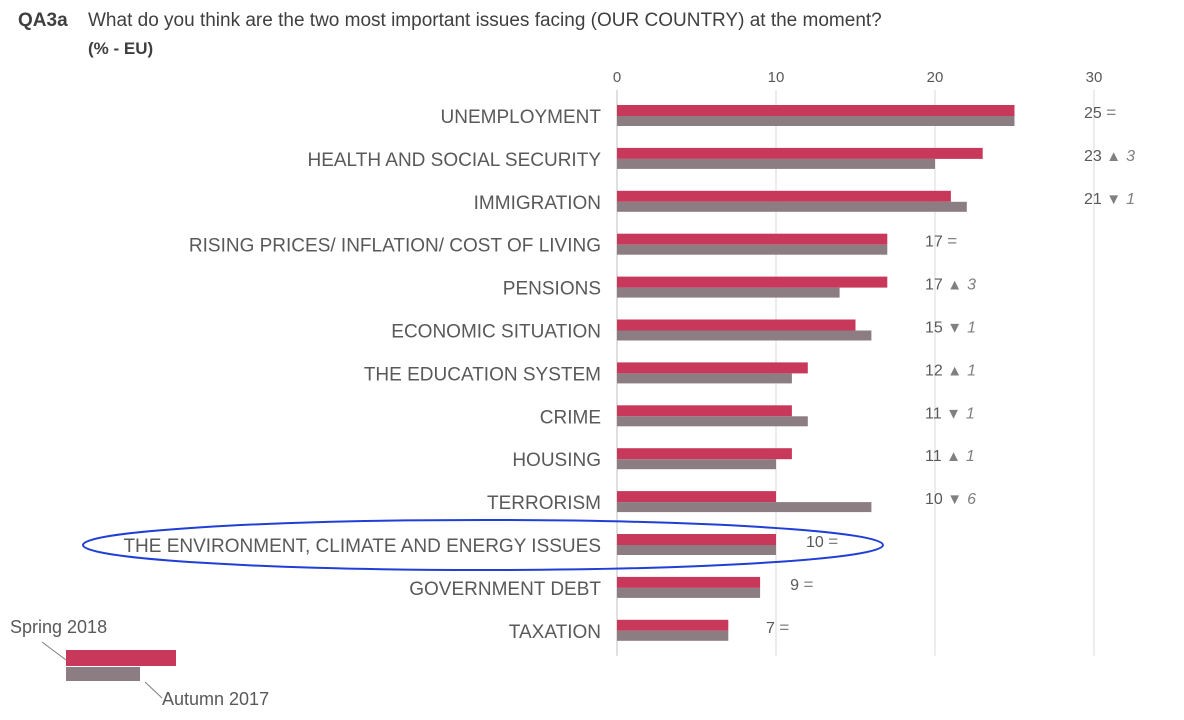 The image size is (1184, 720). What do you see at coordinates (935, 456) in the screenshot?
I see `value-number: 11` at bounding box center [935, 456].